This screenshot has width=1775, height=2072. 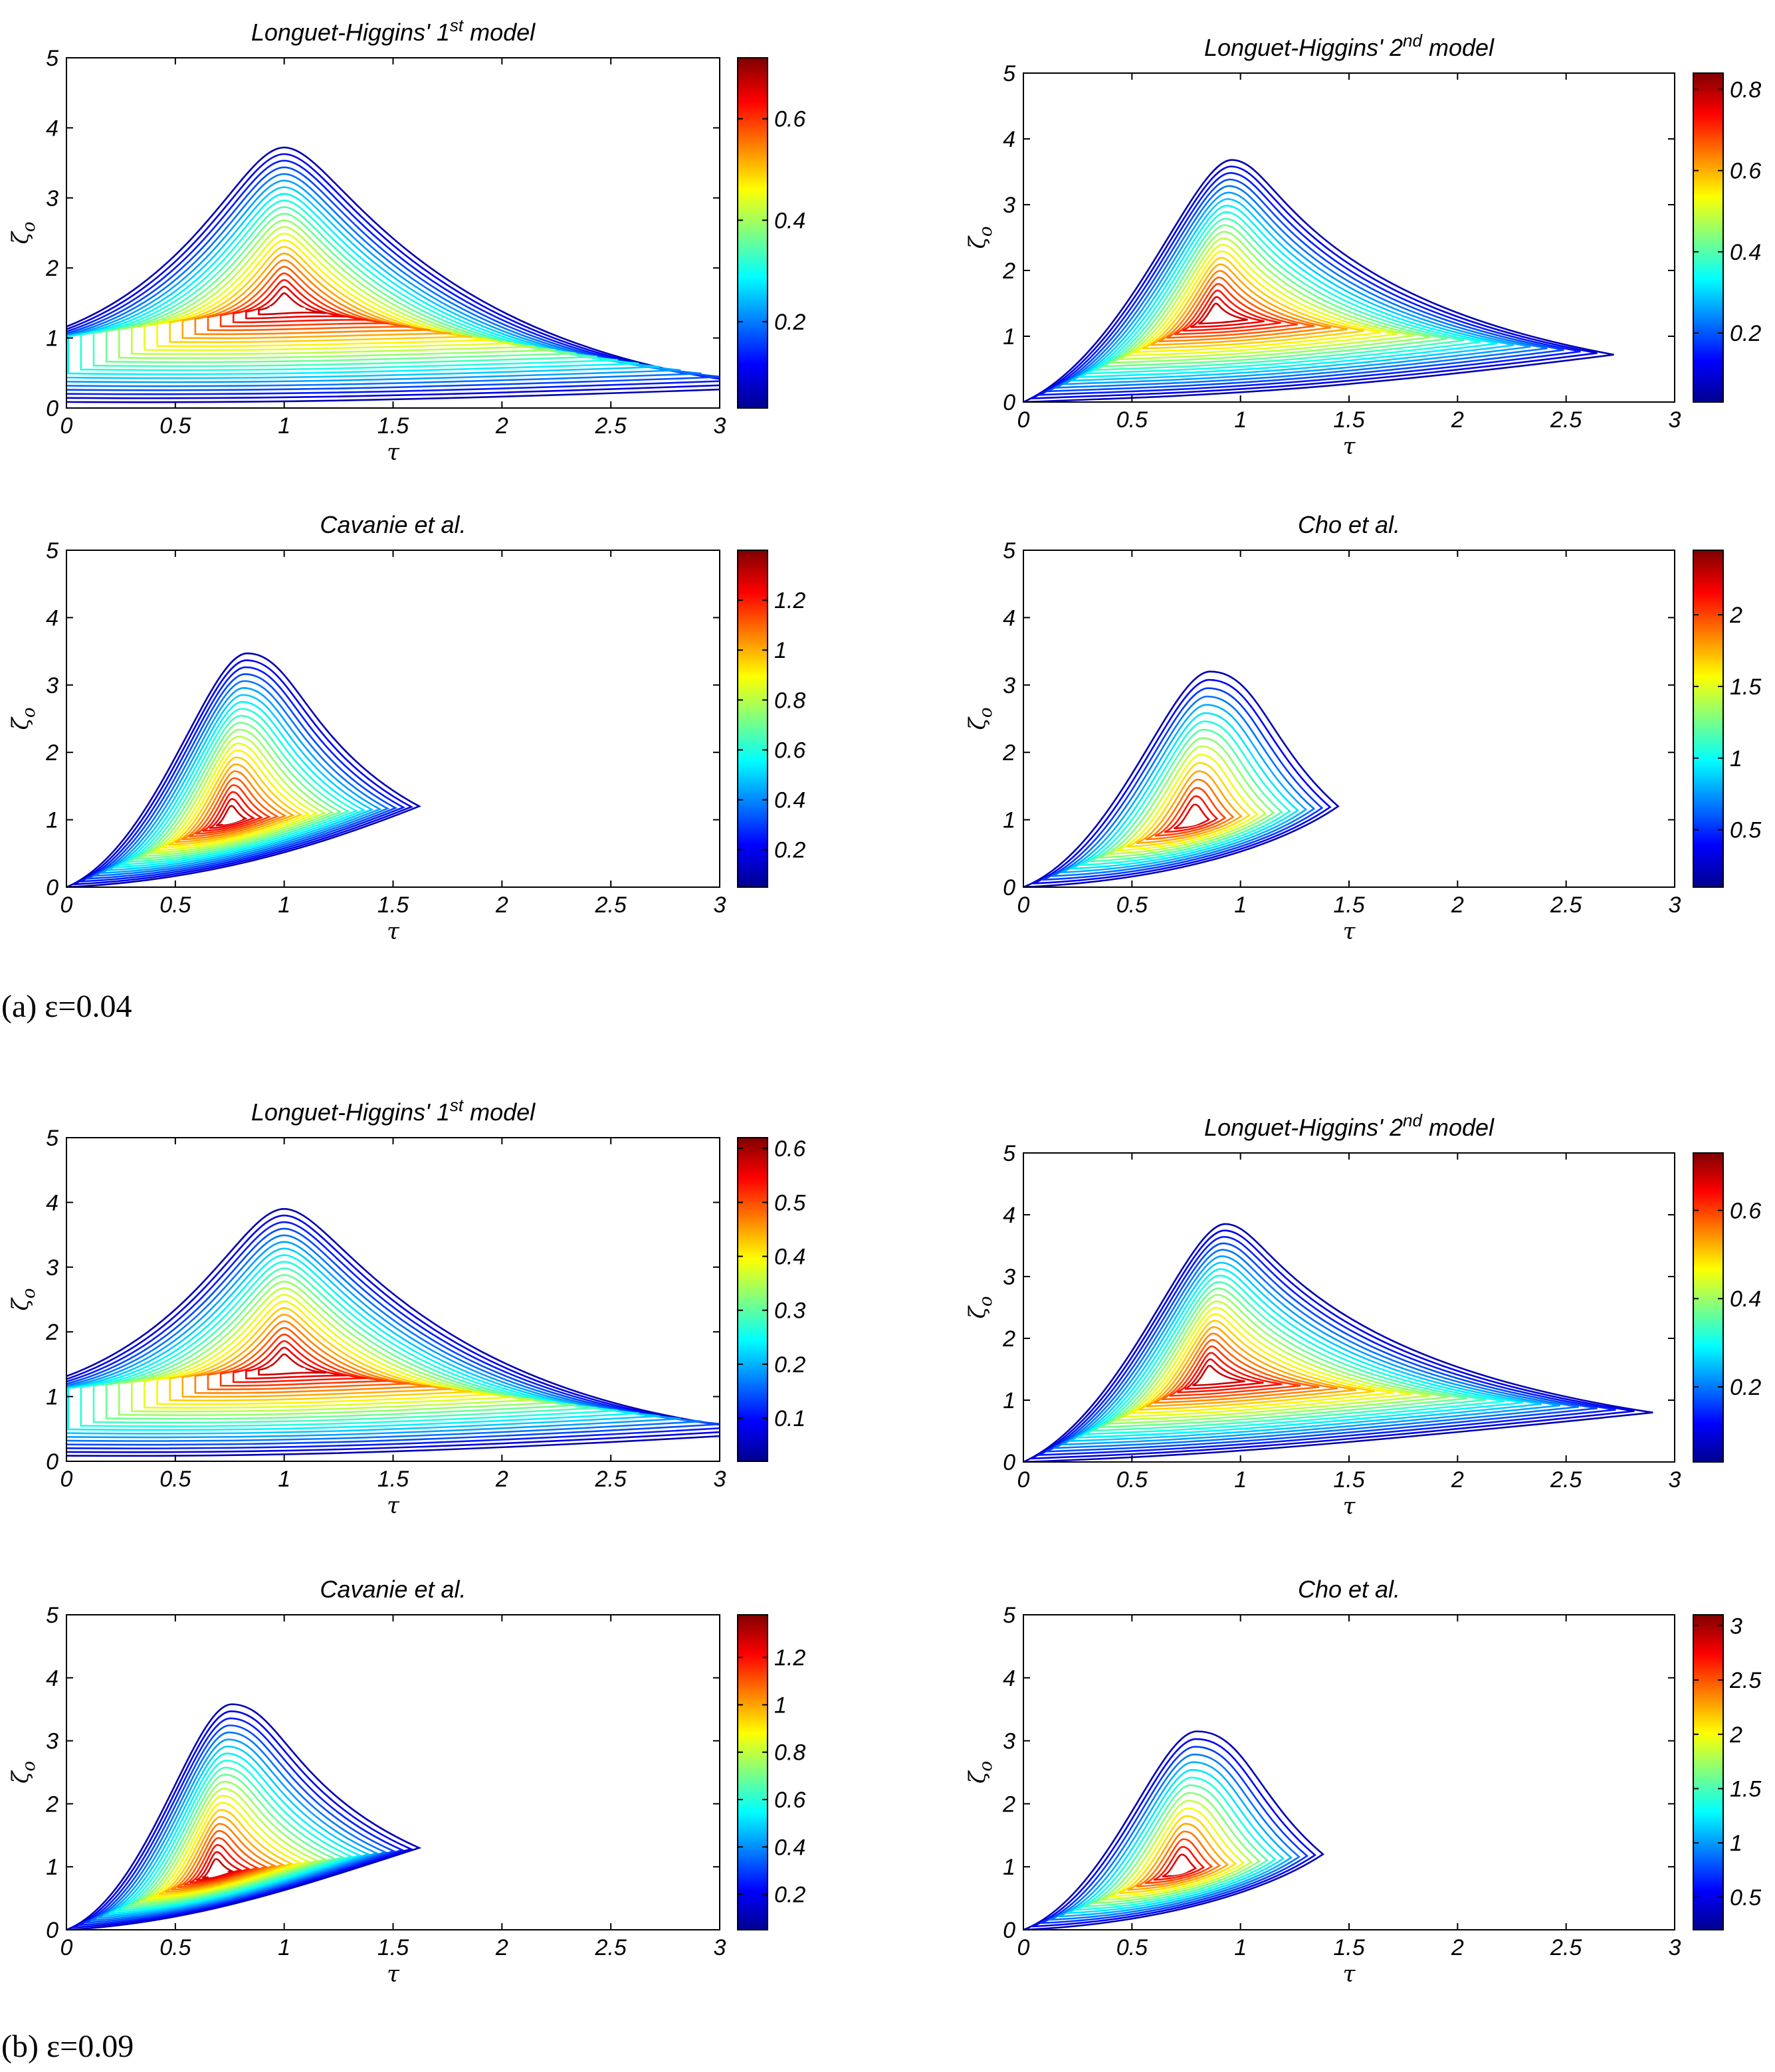 What do you see at coordinates (1745, 89) in the screenshot?
I see `colorbar-tick-label: 0.8` at bounding box center [1745, 89].